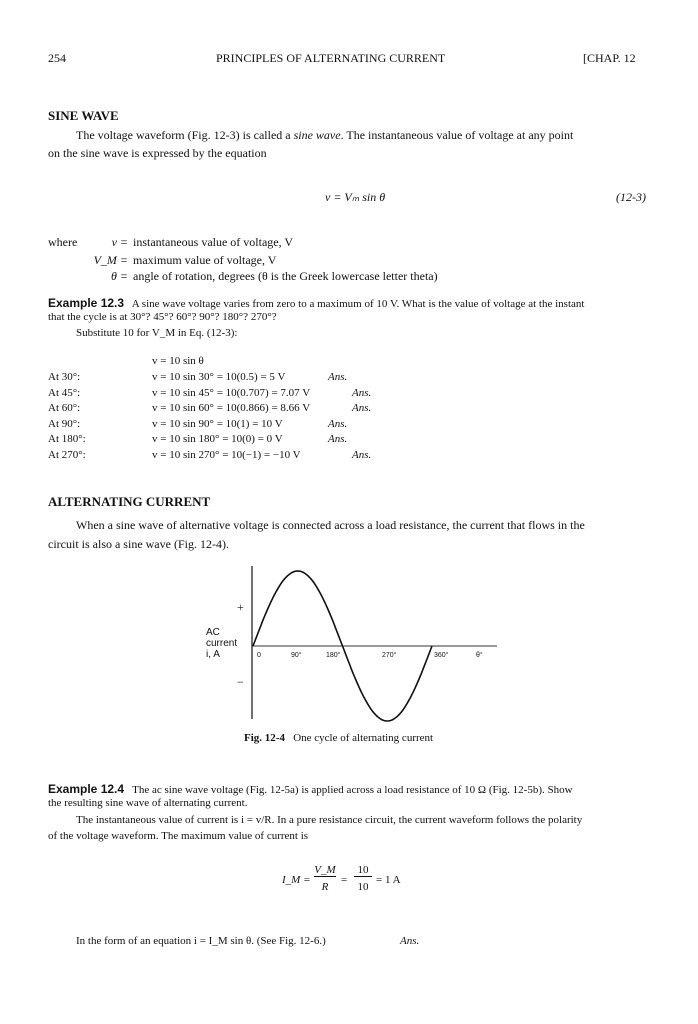  I want to click on where-label: where, so click(63, 242).